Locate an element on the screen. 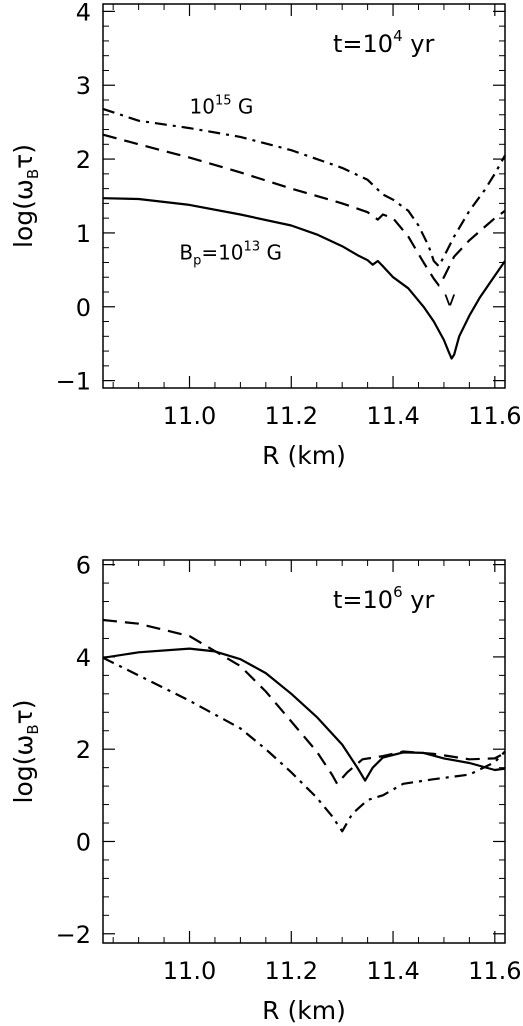 Image resolution: width=523 pixels, height=1026 pixels. bottom-ytick-label: −2 is located at coordinates (73, 935).